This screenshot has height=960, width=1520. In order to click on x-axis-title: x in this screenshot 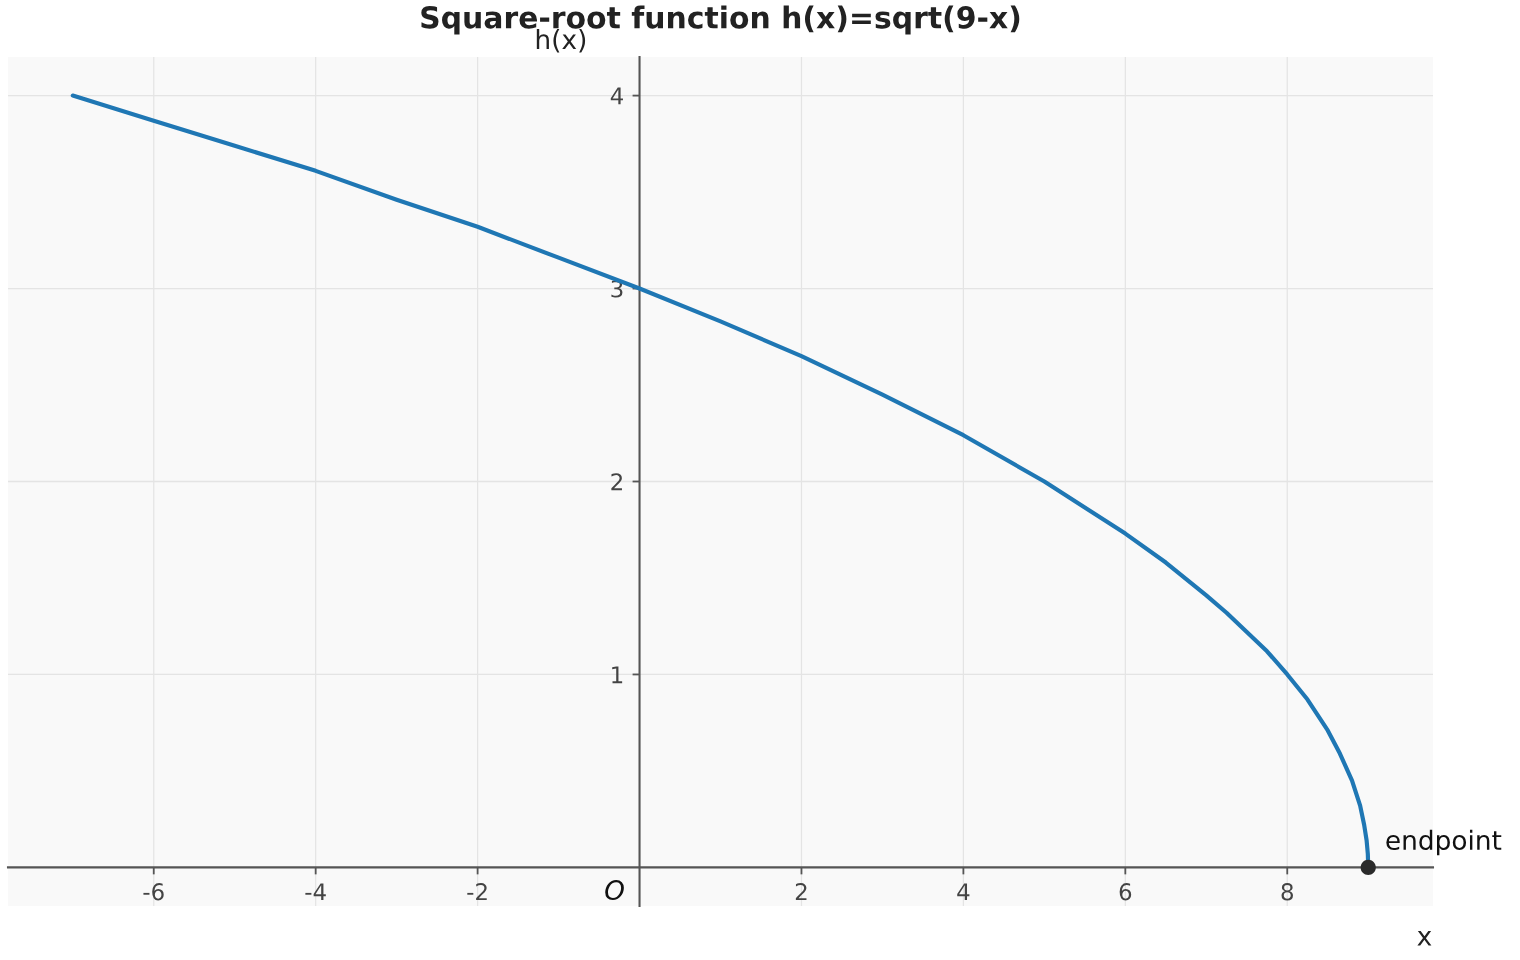, I will do `click(1424, 938)`.